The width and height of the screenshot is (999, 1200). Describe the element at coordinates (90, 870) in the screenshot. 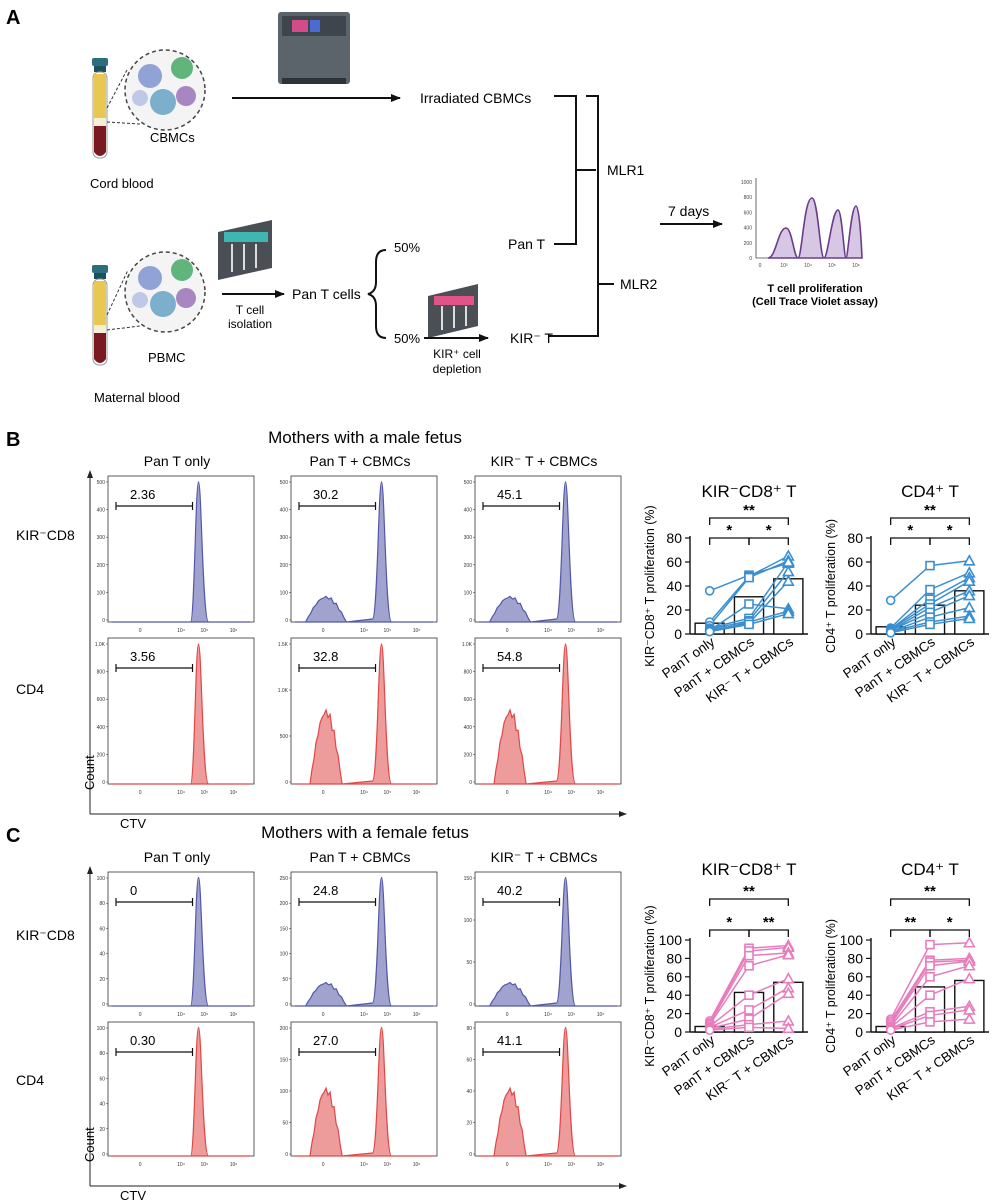

I see `count-arrow` at that location.